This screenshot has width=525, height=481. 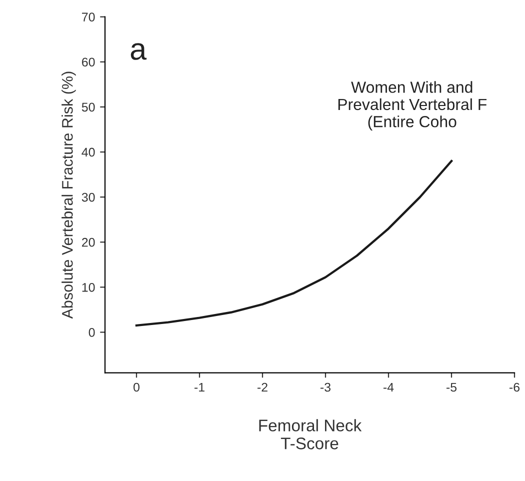 I want to click on y-tick-label: 60, so click(x=88, y=62).